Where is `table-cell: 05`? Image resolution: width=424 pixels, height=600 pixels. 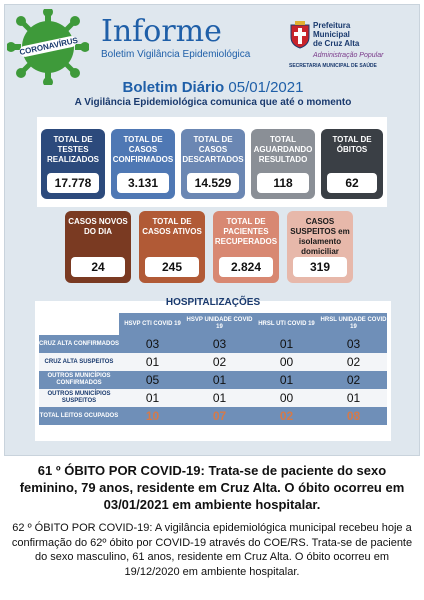
table-cell: 05 is located at coordinates (152, 380).